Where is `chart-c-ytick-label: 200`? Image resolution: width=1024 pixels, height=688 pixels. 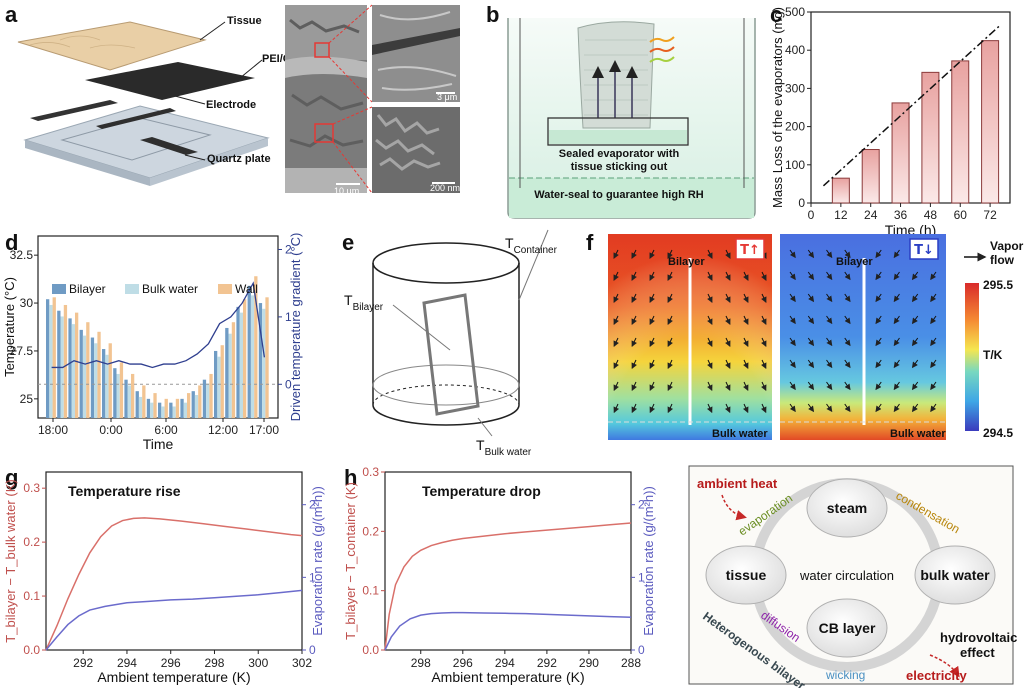 chart-c-ytick-label: 200 is located at coordinates (795, 127).